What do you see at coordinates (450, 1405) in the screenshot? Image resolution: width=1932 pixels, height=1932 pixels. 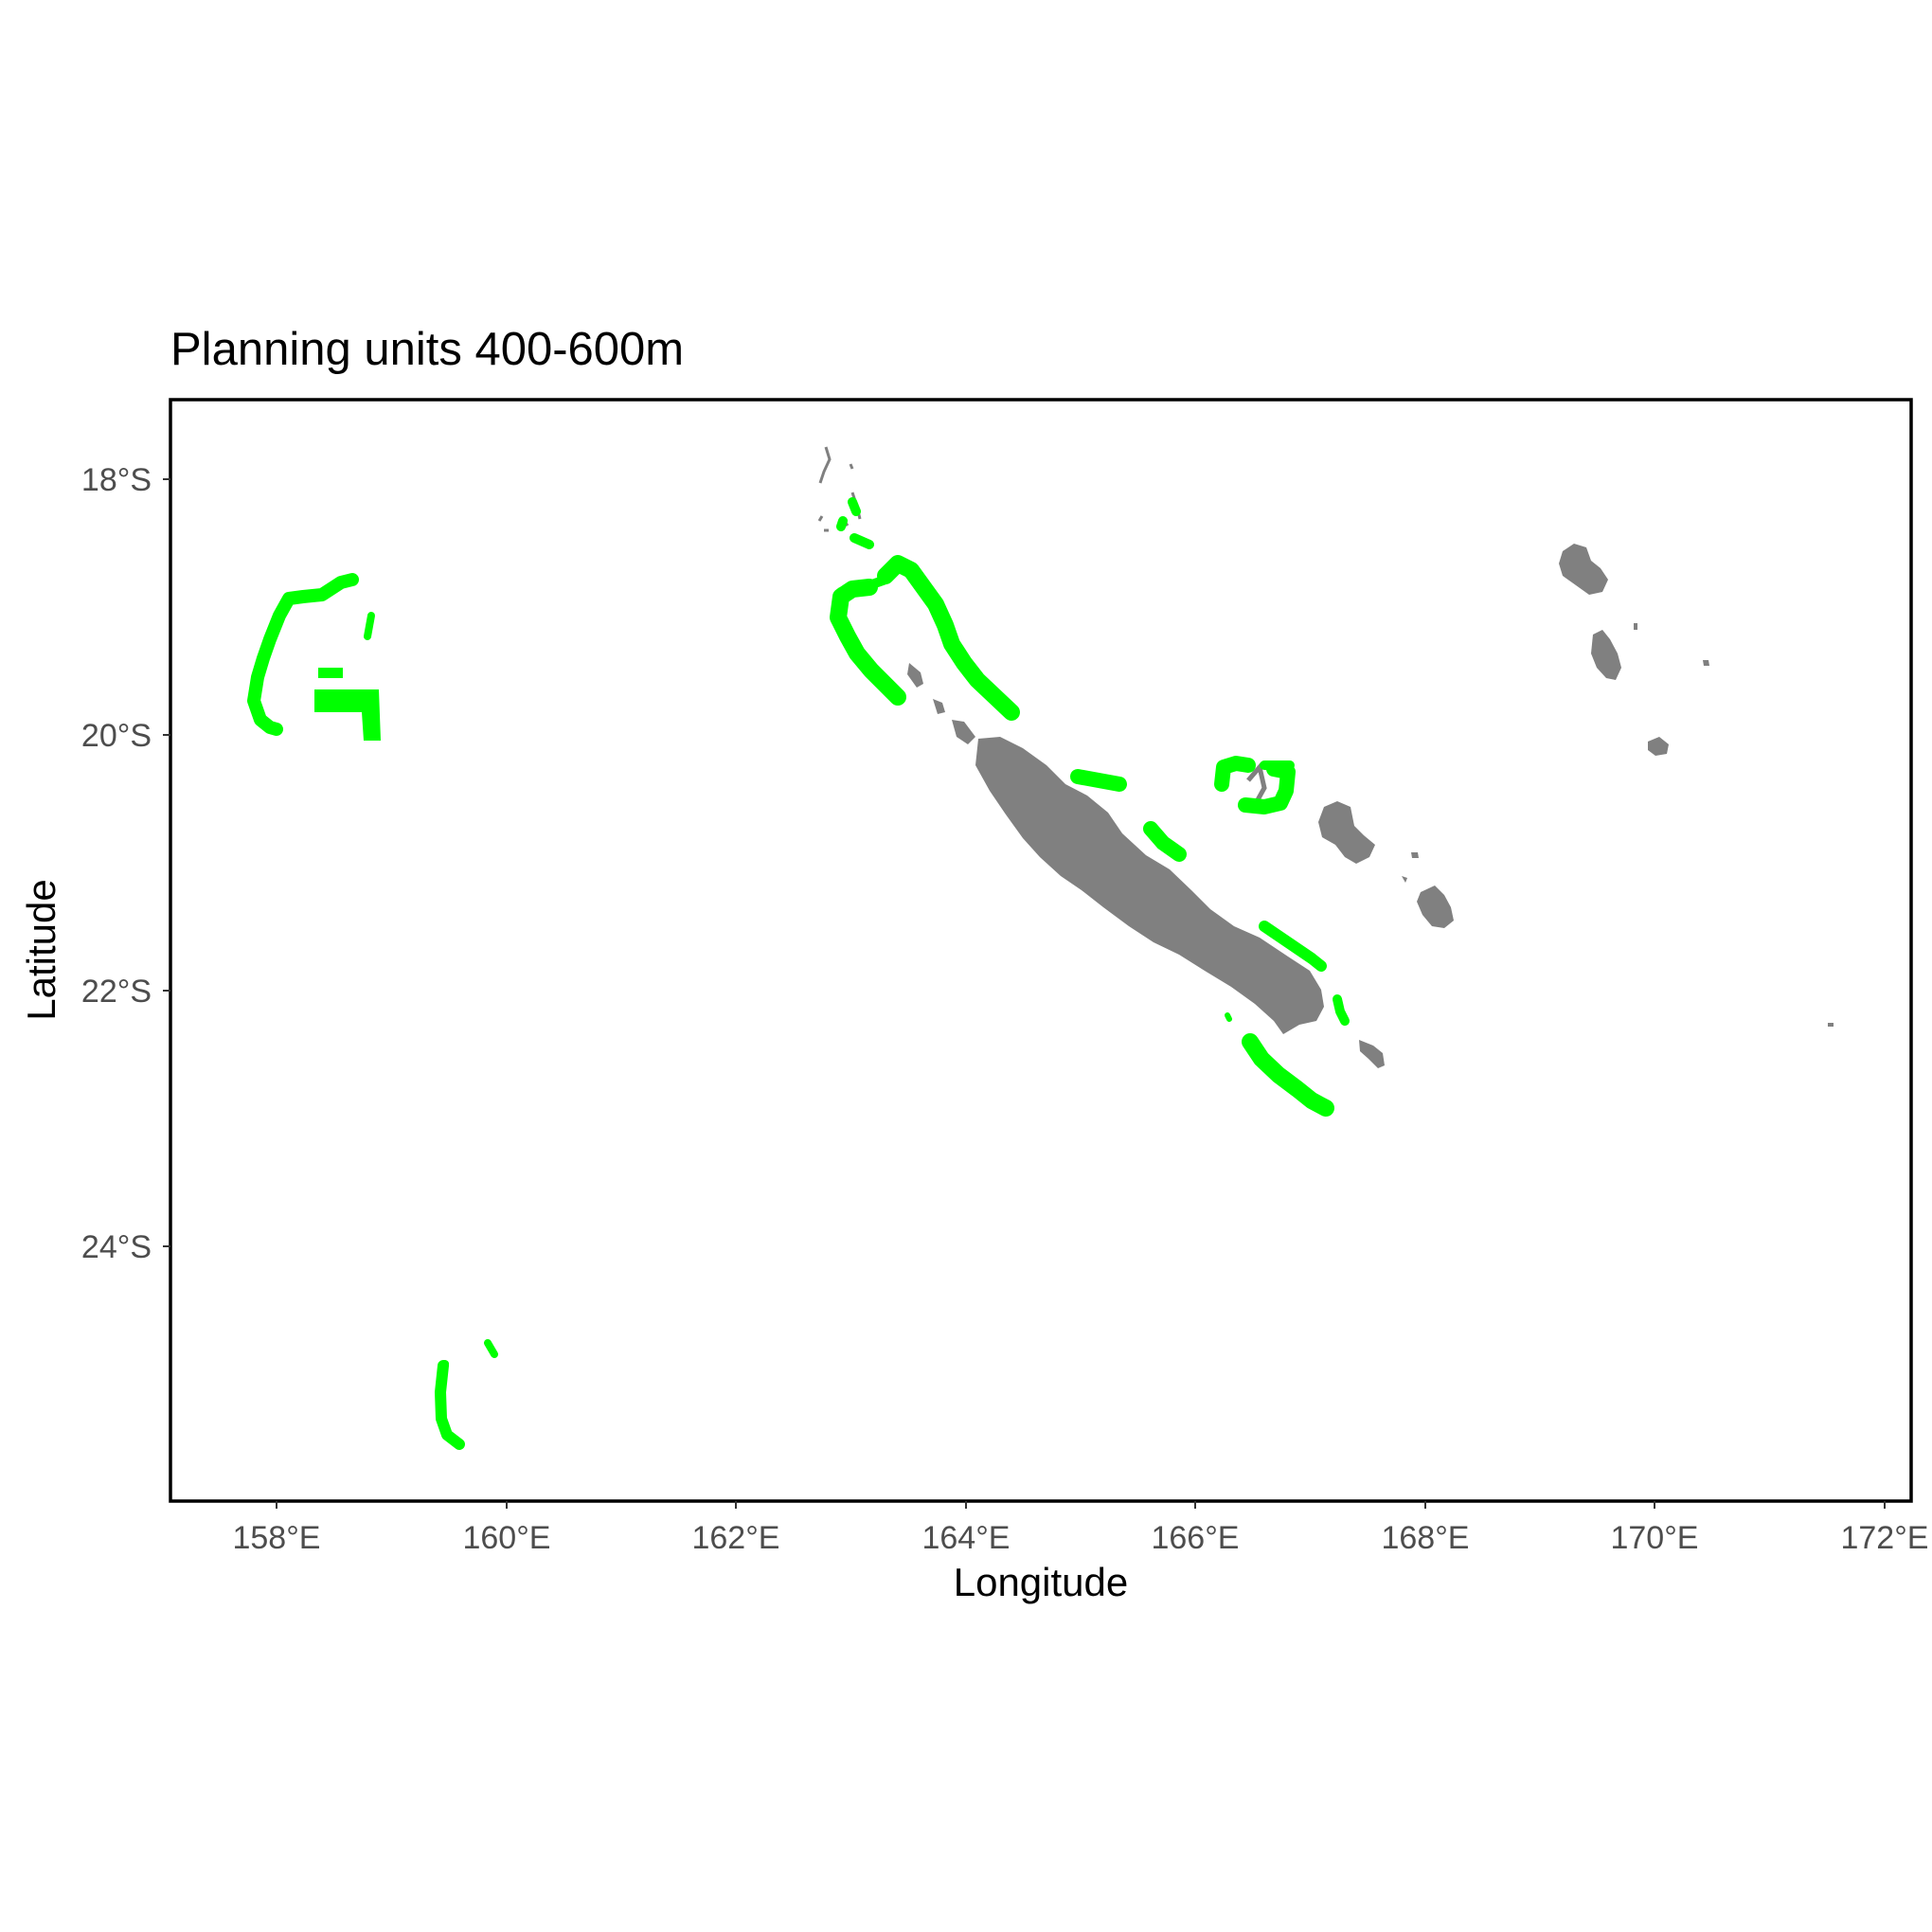 I see `bellona-reef-west` at bounding box center [450, 1405].